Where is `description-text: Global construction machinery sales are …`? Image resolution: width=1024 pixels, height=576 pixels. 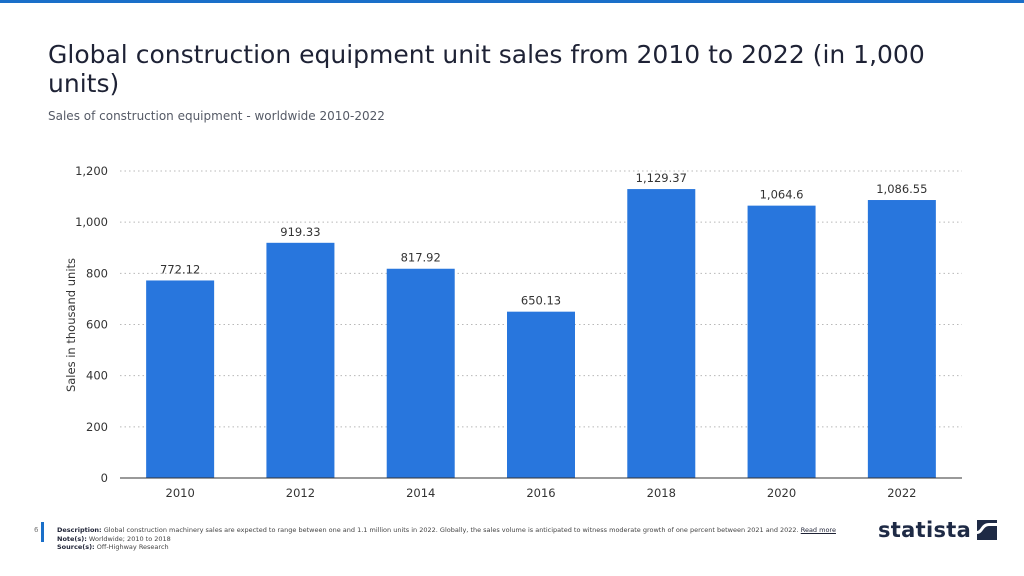 description-text: Global construction machinery sales are … is located at coordinates (451, 530).